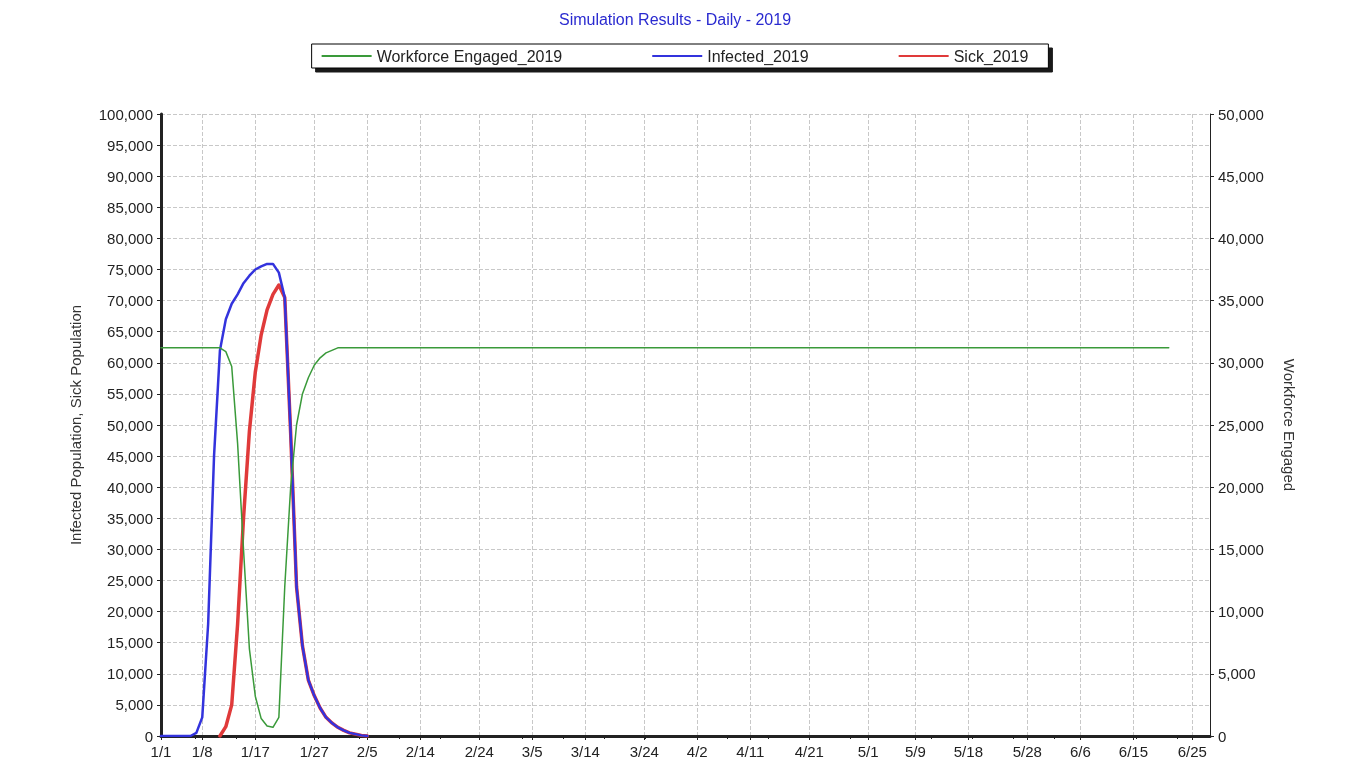 The width and height of the screenshot is (1350, 776). Describe the element at coordinates (644, 751) in the screenshot. I see `x-tick-label: 3/24` at that location.